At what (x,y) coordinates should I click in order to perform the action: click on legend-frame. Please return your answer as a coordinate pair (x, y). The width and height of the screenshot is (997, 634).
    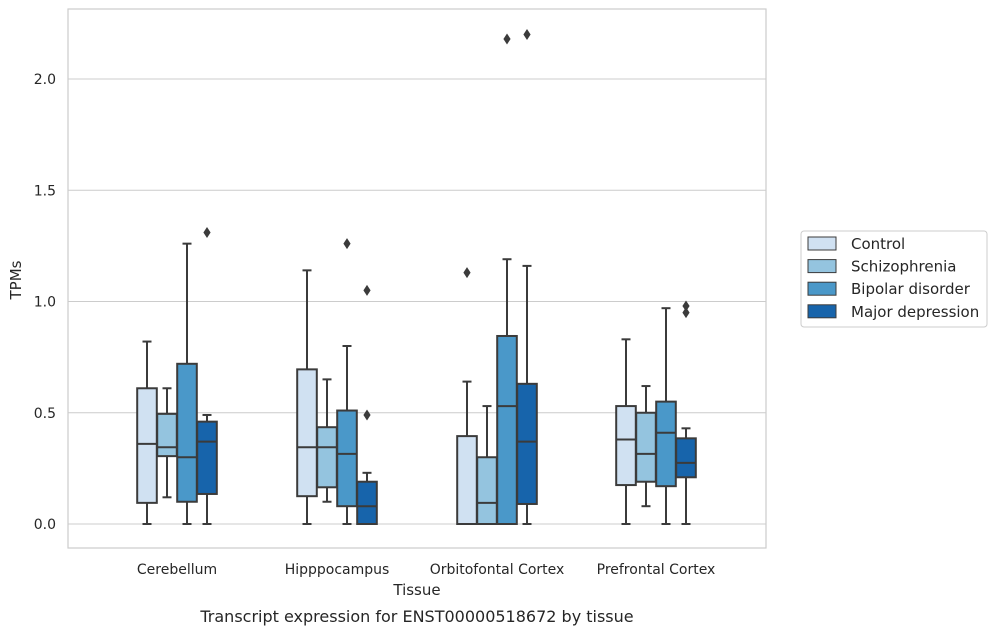
    Looking at the image, I should click on (894, 279).